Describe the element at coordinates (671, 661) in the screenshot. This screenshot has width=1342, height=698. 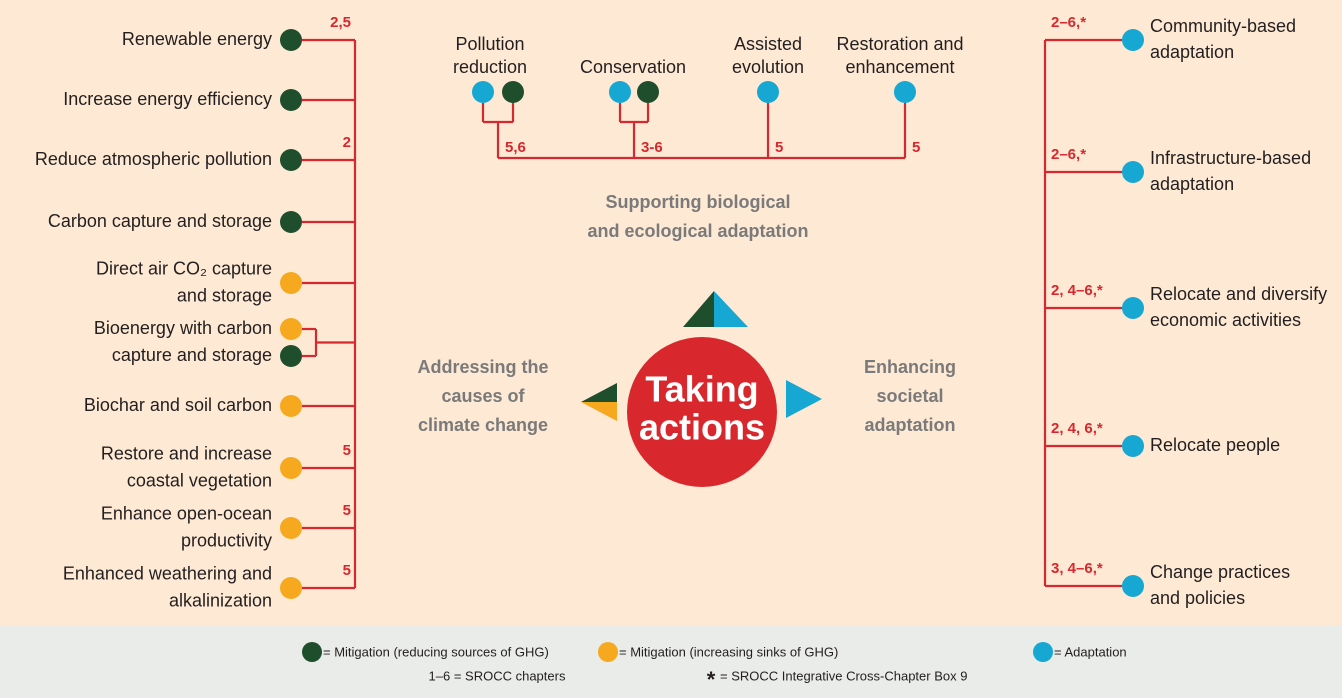
I see `legend-background` at that location.